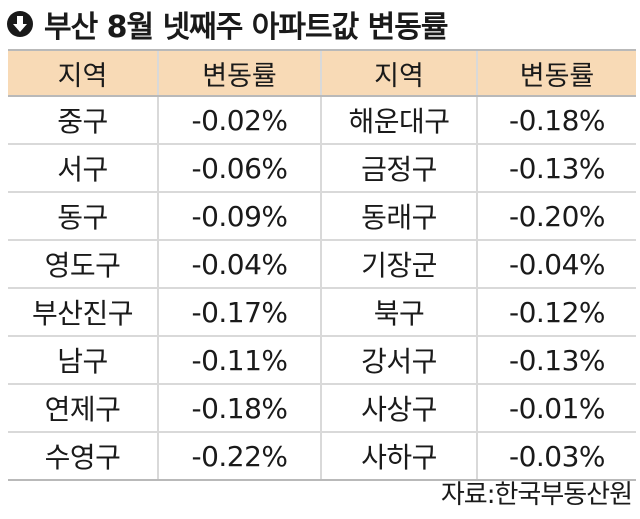 The image size is (640, 519). What do you see at coordinates (398, 73) in the screenshot?
I see `header-region-2: 지역` at bounding box center [398, 73].